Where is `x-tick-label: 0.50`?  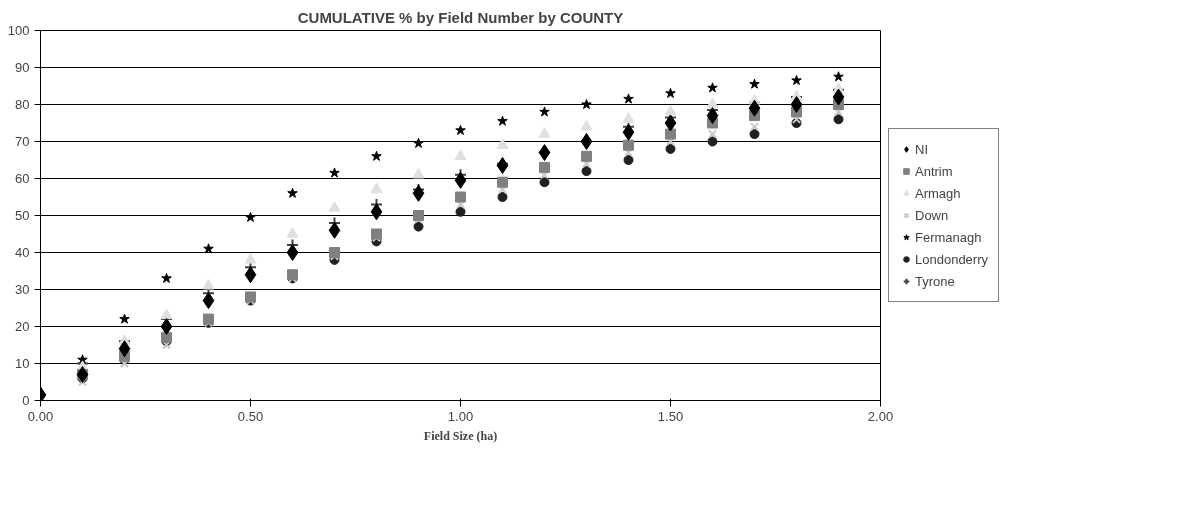 x-tick-label: 0.50 is located at coordinates (250, 416).